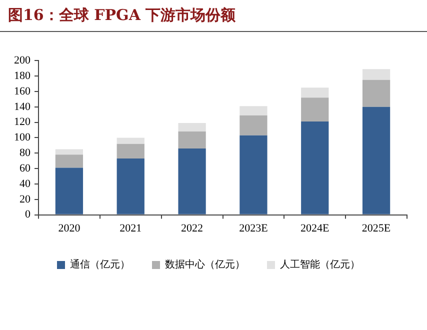  I want to click on y-tick-label: 100, so click(22, 138).